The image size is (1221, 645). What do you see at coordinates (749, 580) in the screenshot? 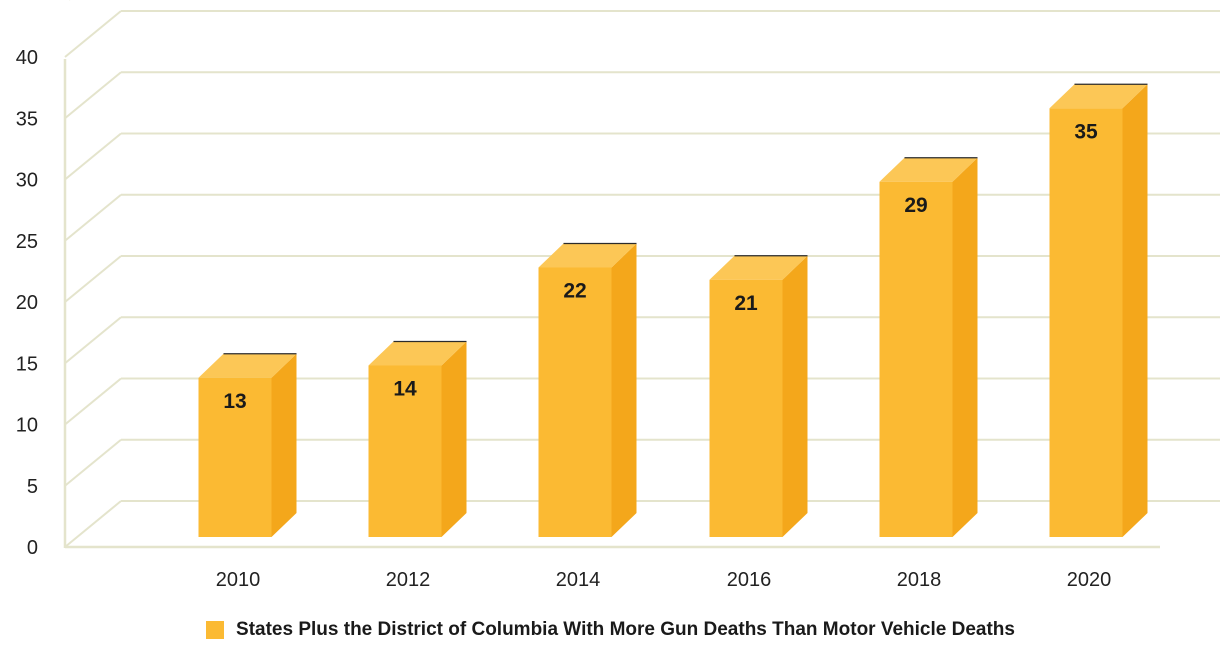
I see `x-tick-label: 2016` at bounding box center [749, 580].